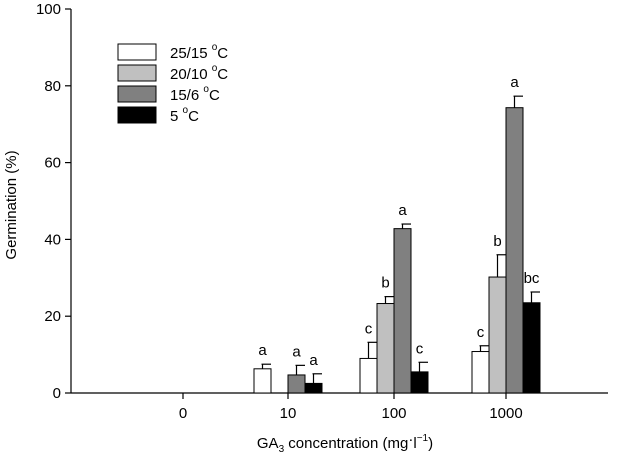 This screenshot has height=459, width=625. I want to click on legend-label-value: 5, so click(176, 116).